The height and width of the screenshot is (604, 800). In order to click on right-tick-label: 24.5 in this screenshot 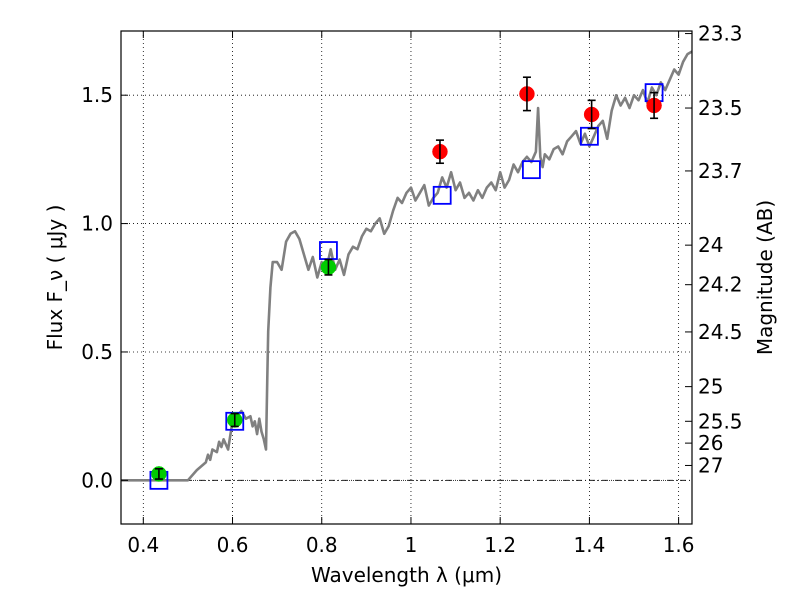, I will do `click(720, 332)`.